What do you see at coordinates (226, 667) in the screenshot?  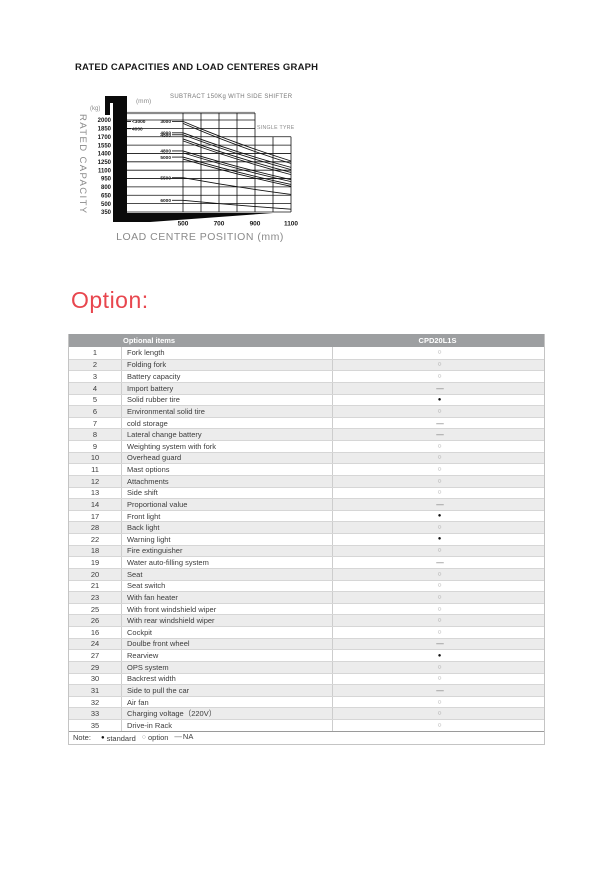 I see `row-item-label: OPS system` at bounding box center [226, 667].